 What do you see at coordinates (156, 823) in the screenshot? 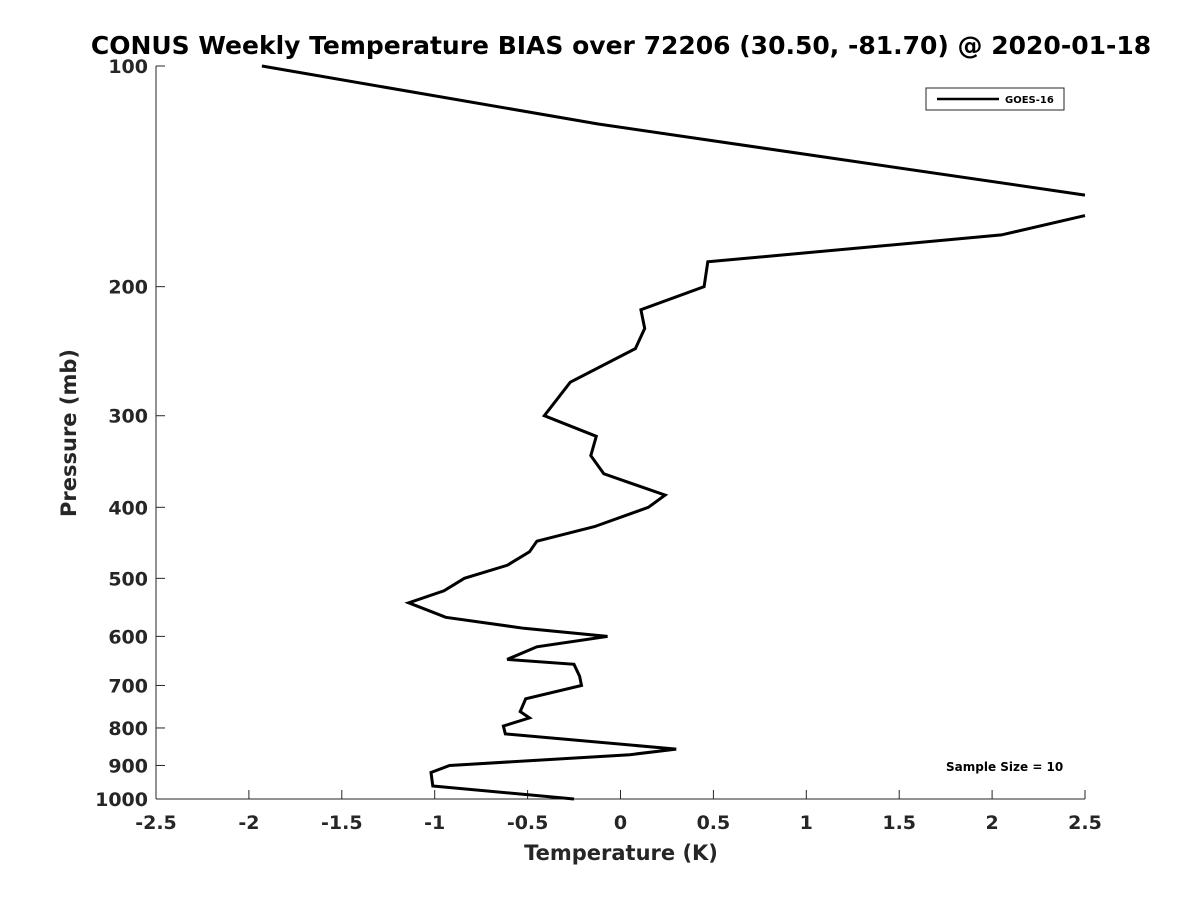
I see `x-tick-label: -2.5` at bounding box center [156, 823].